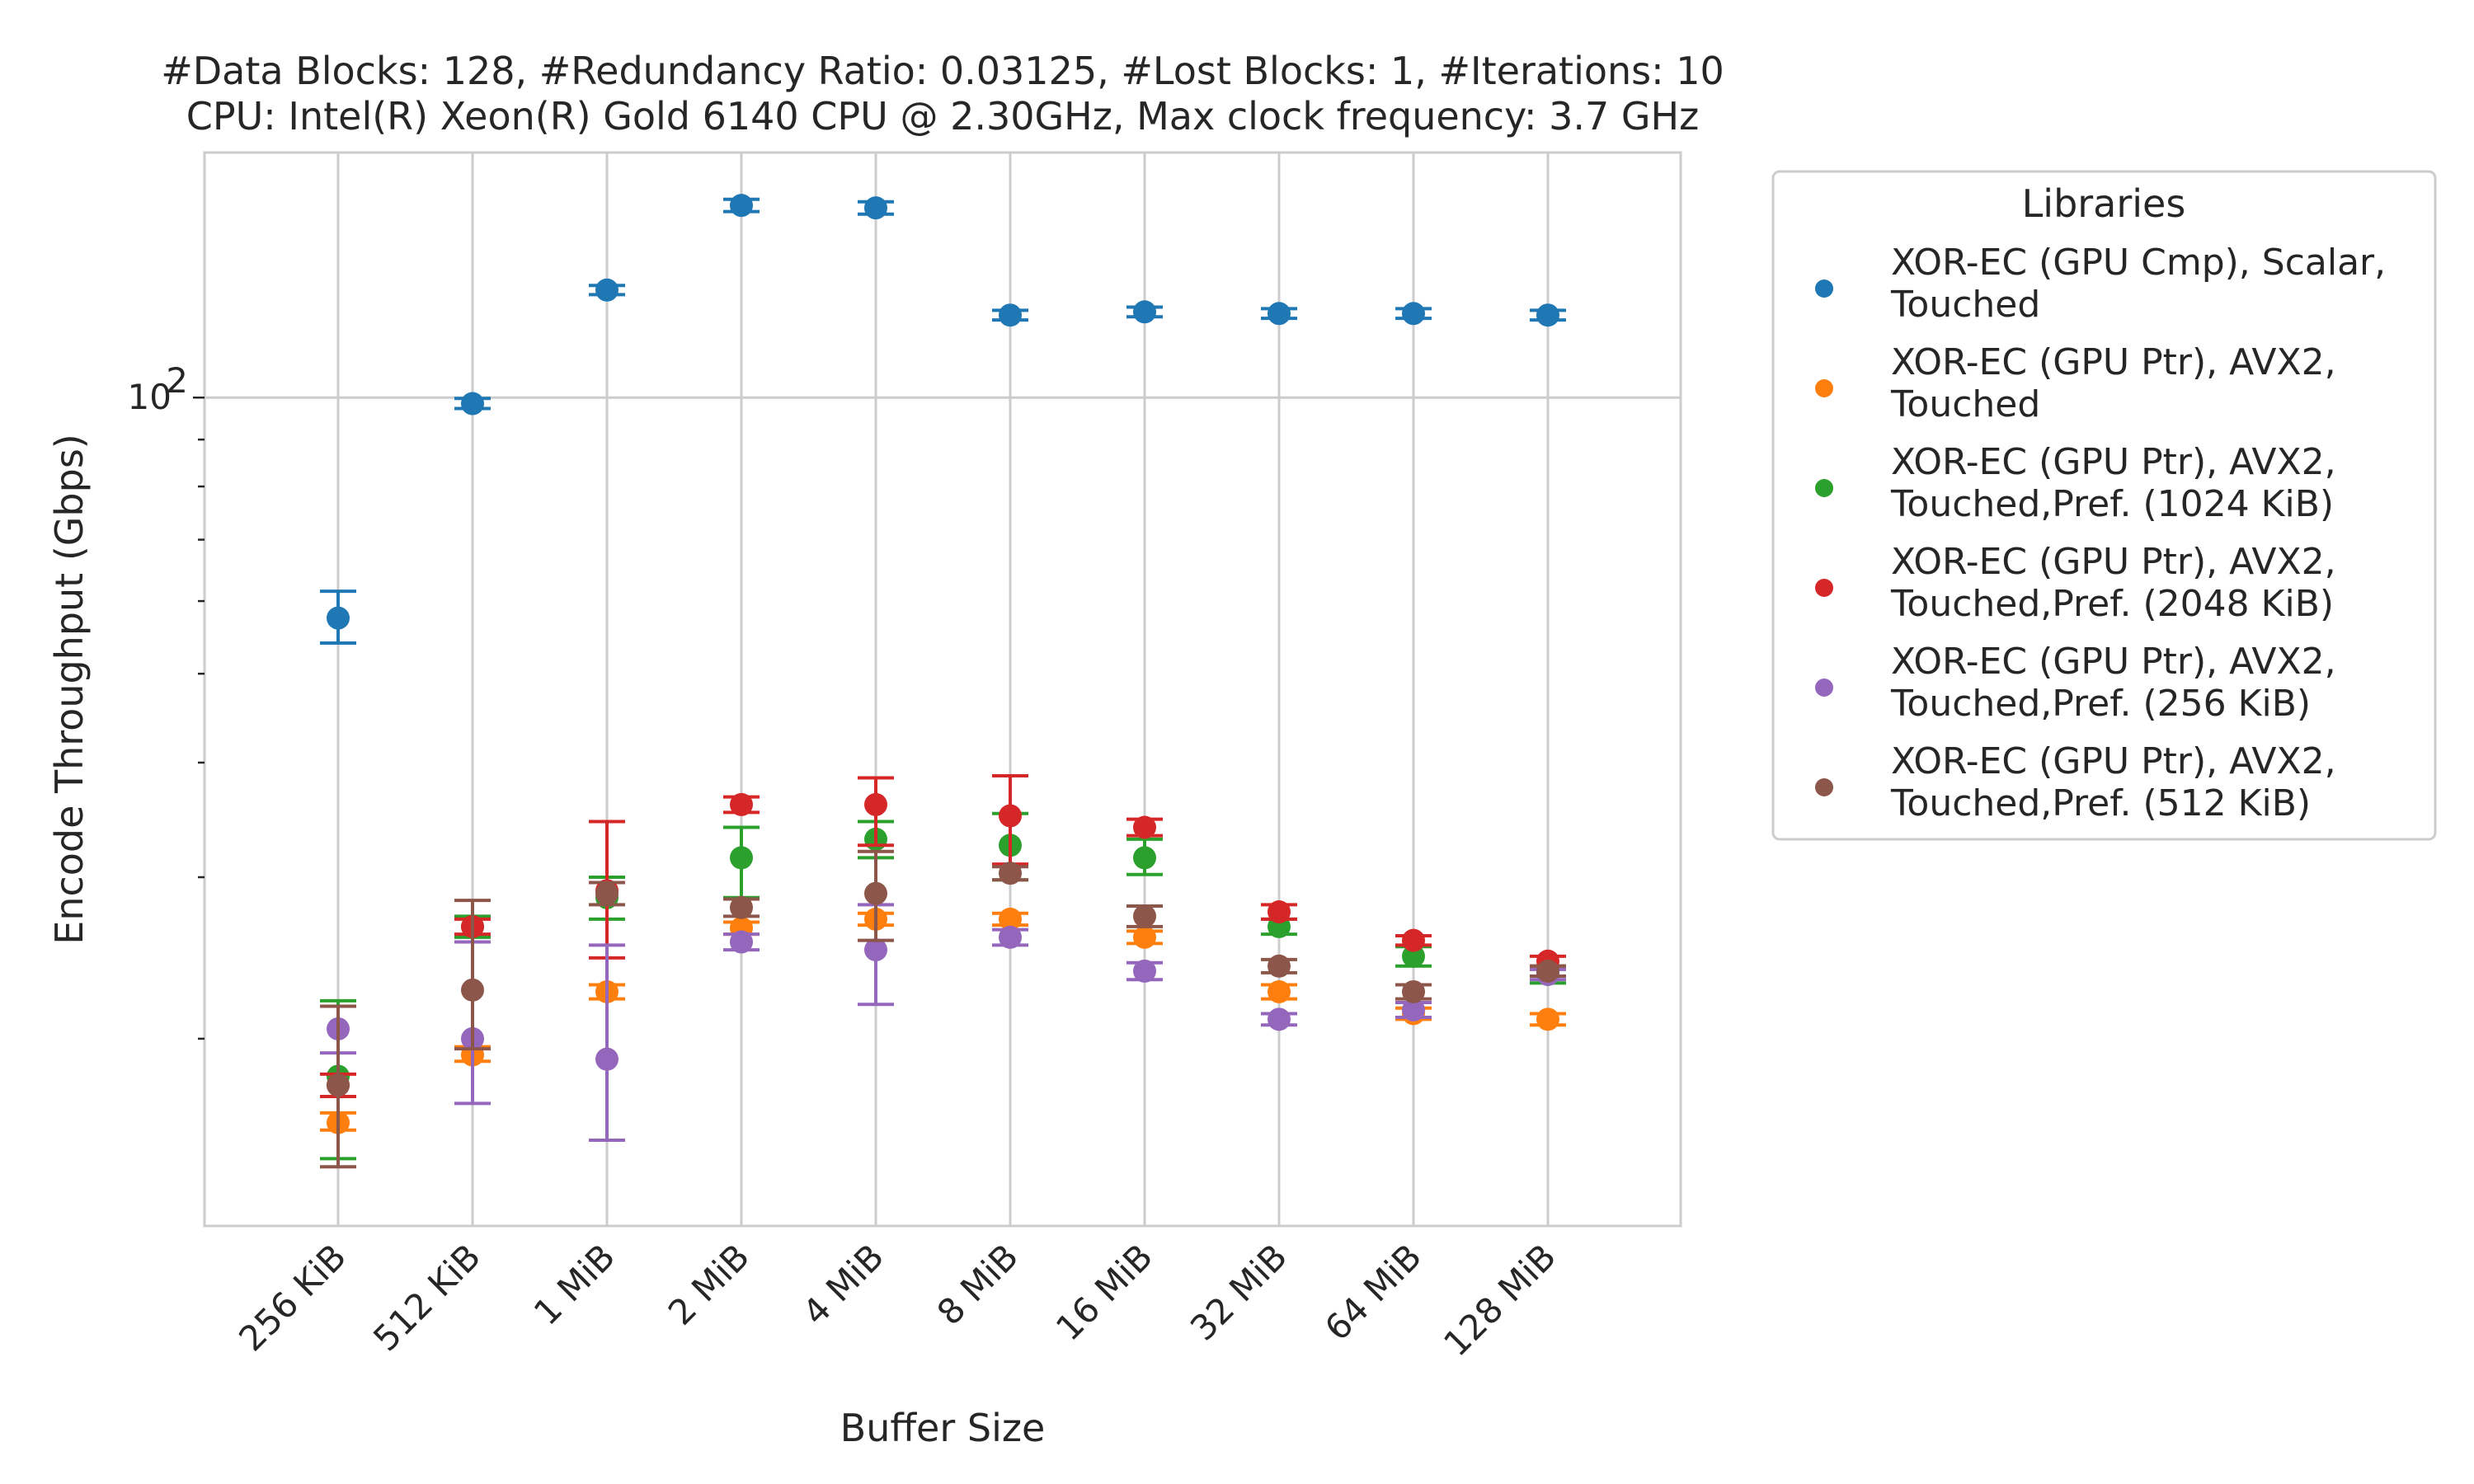 The image size is (2474, 1484). I want to click on legend-box, so click(2104, 505).